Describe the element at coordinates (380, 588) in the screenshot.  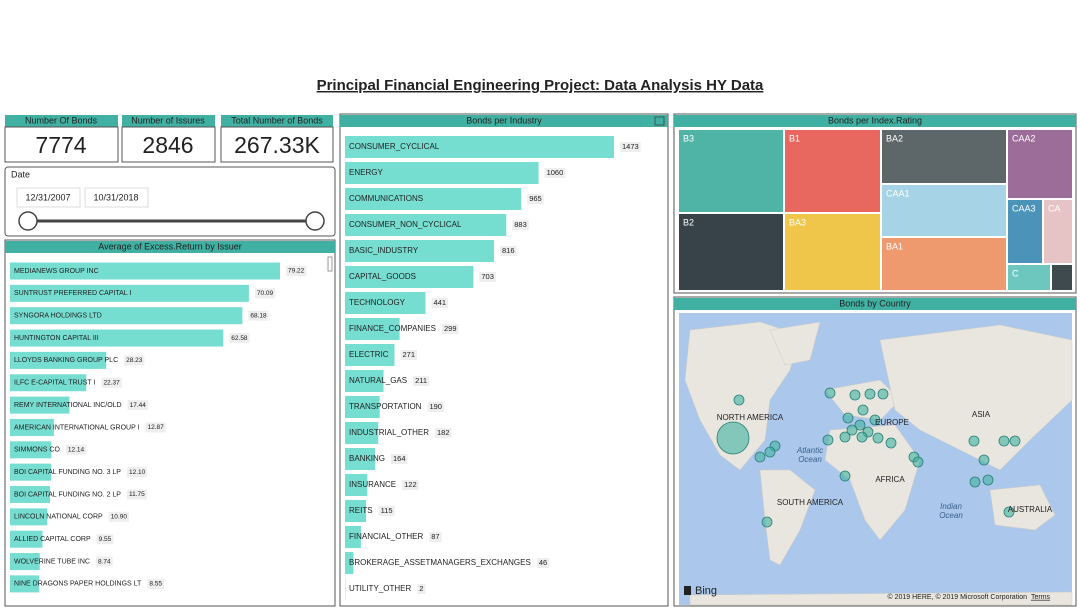
I see `category-label: UTILITY_OTHER` at that location.